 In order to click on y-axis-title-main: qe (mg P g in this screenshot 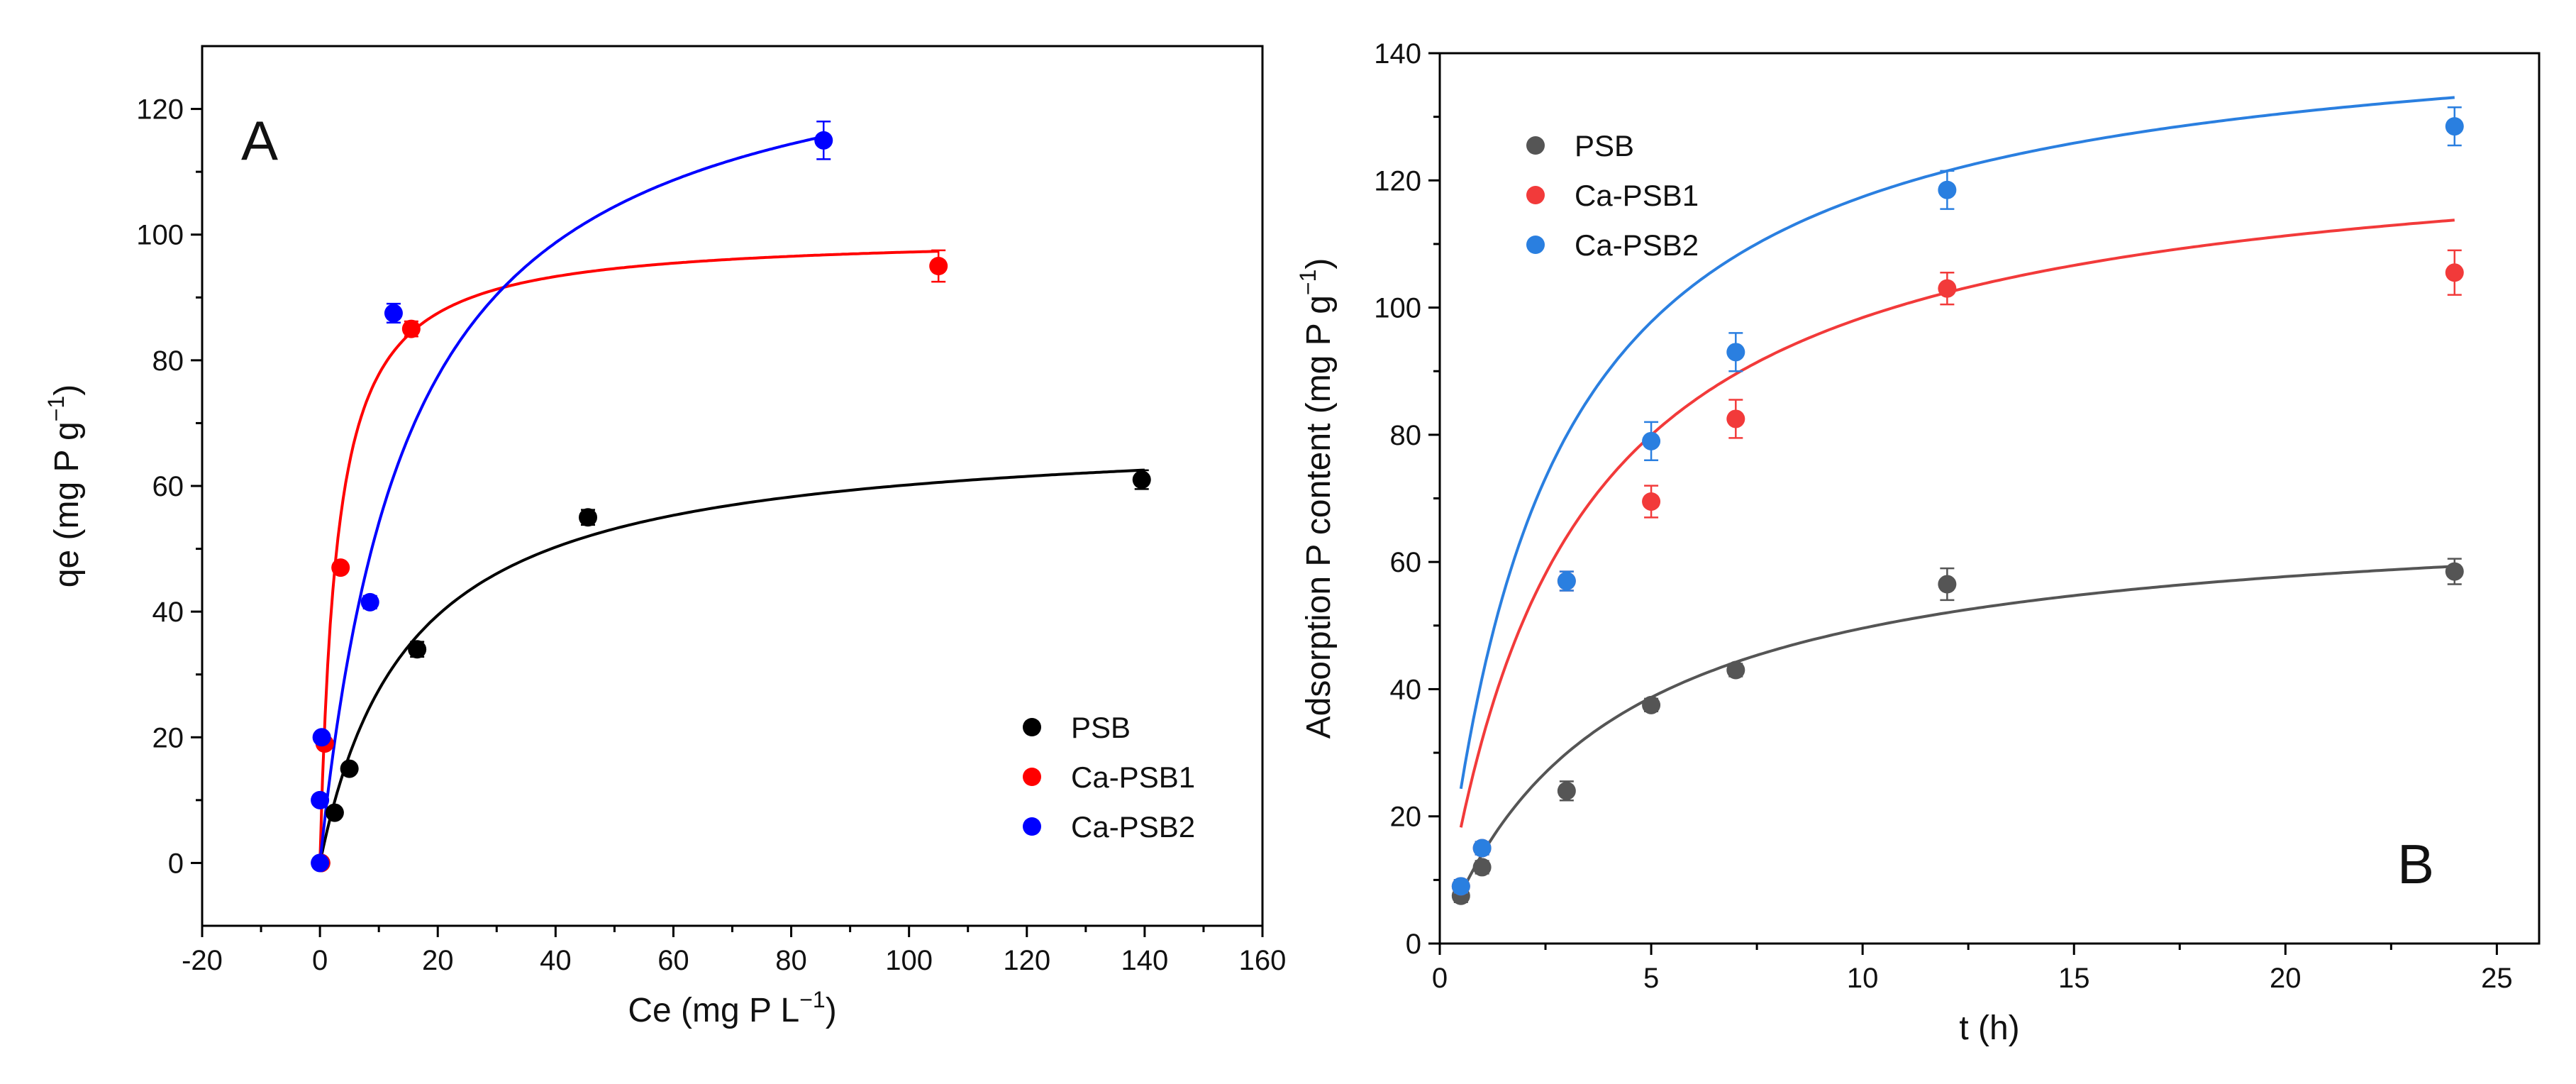, I will do `click(67, 504)`.